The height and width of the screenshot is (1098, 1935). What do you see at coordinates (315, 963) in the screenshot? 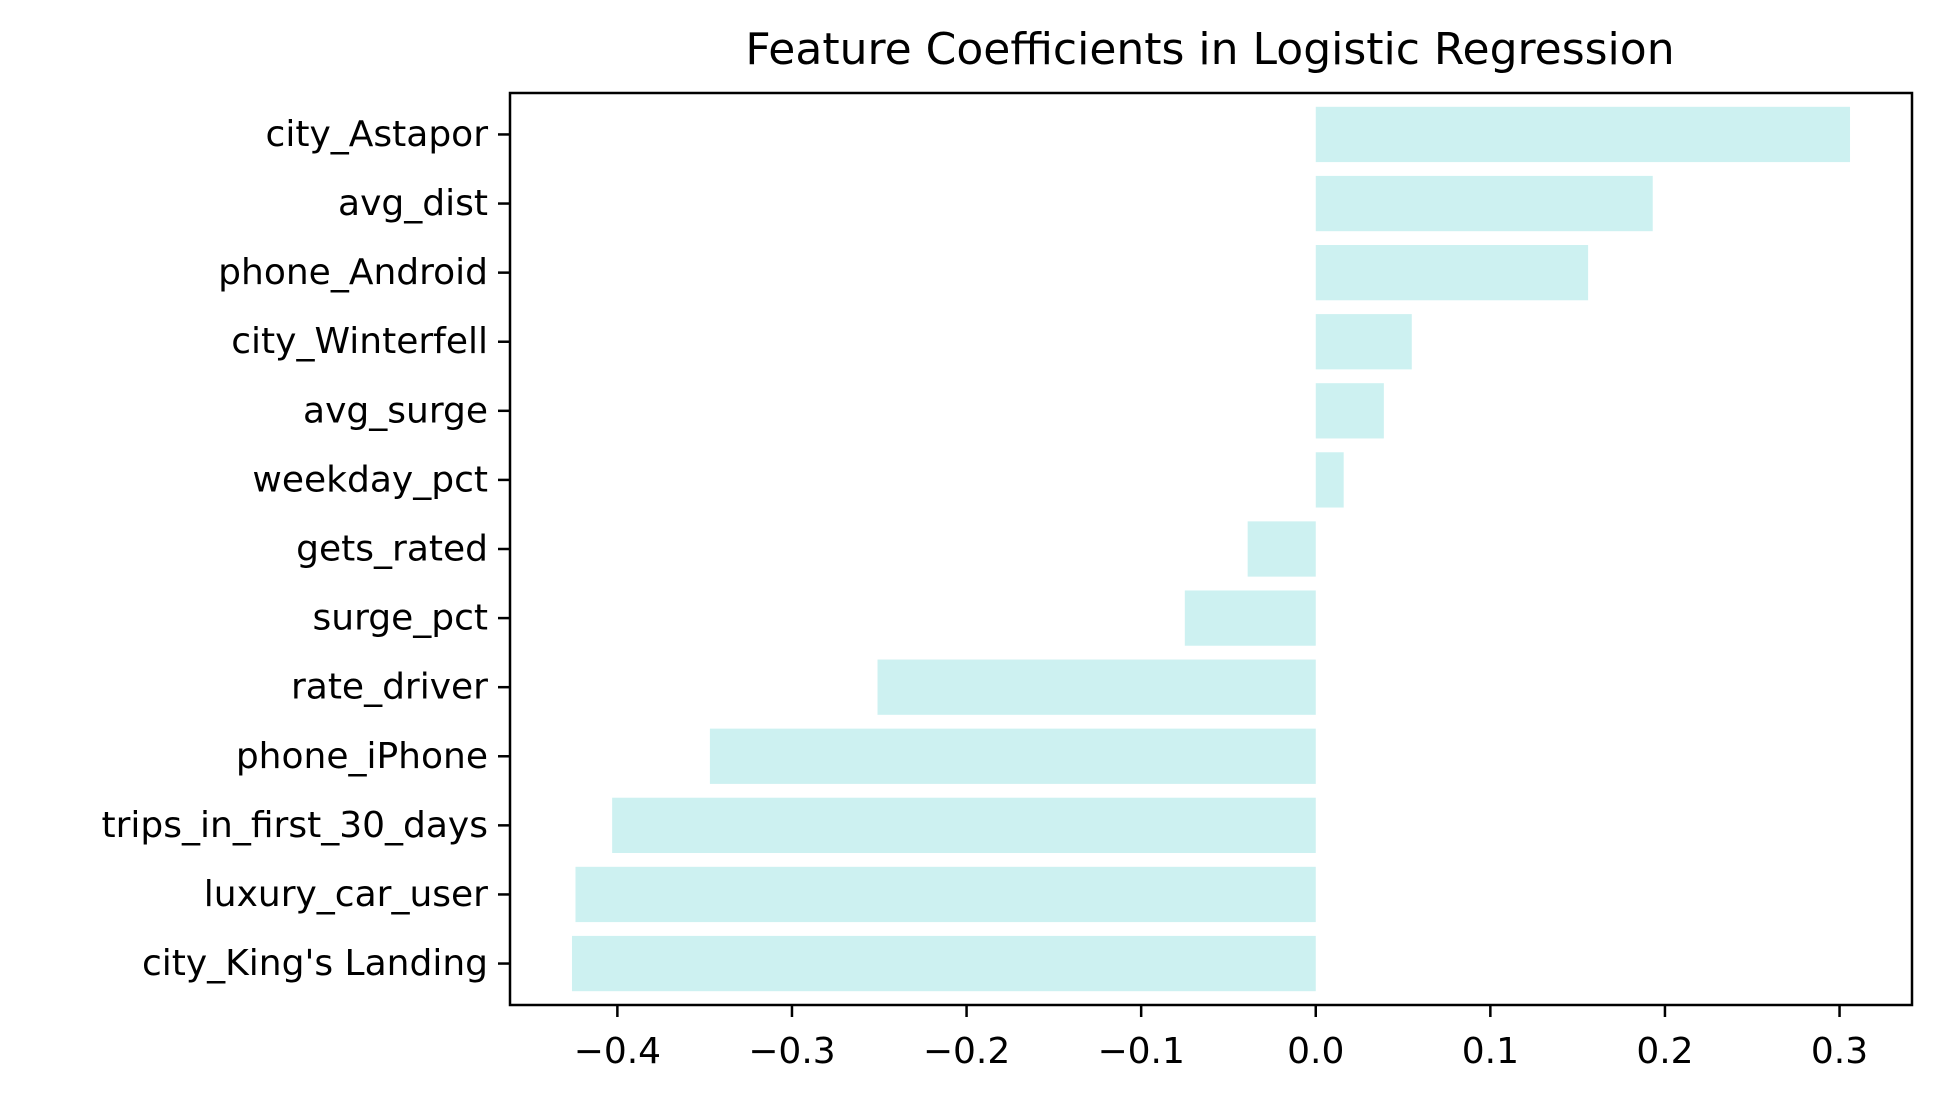
I see `y-tick-label: city_King's Landing` at bounding box center [315, 963].